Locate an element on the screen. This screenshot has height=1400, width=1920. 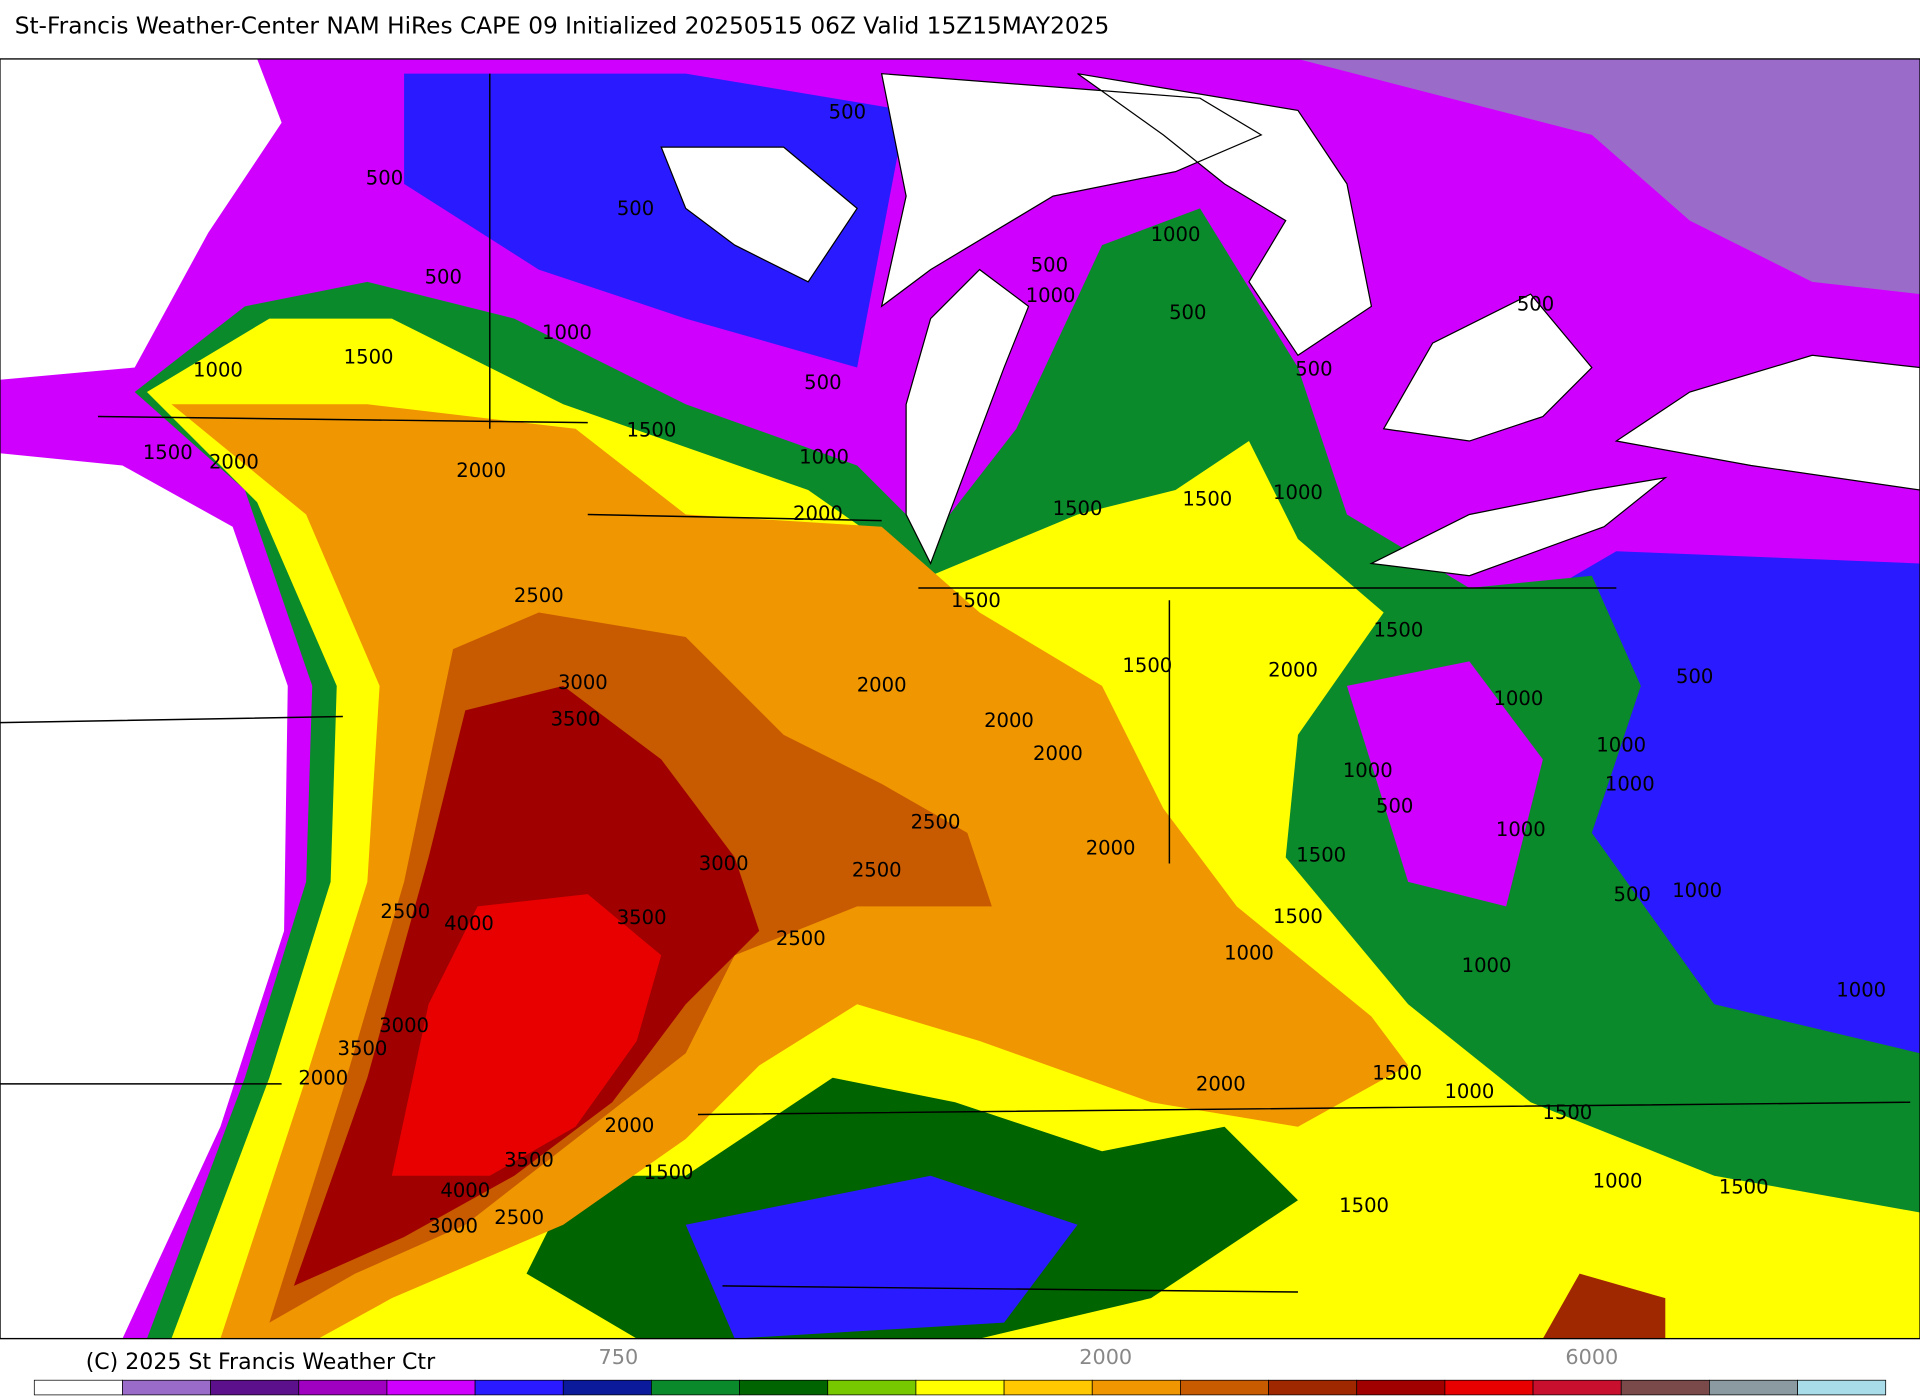
copyright: (C) 2025 St Francis Weather Ctr is located at coordinates (261, 1362).